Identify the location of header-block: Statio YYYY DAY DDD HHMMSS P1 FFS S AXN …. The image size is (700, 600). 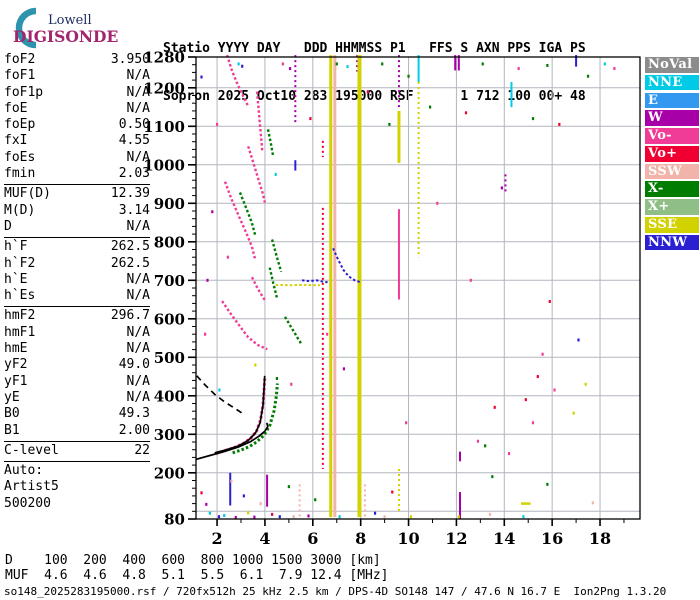
(374, 73).